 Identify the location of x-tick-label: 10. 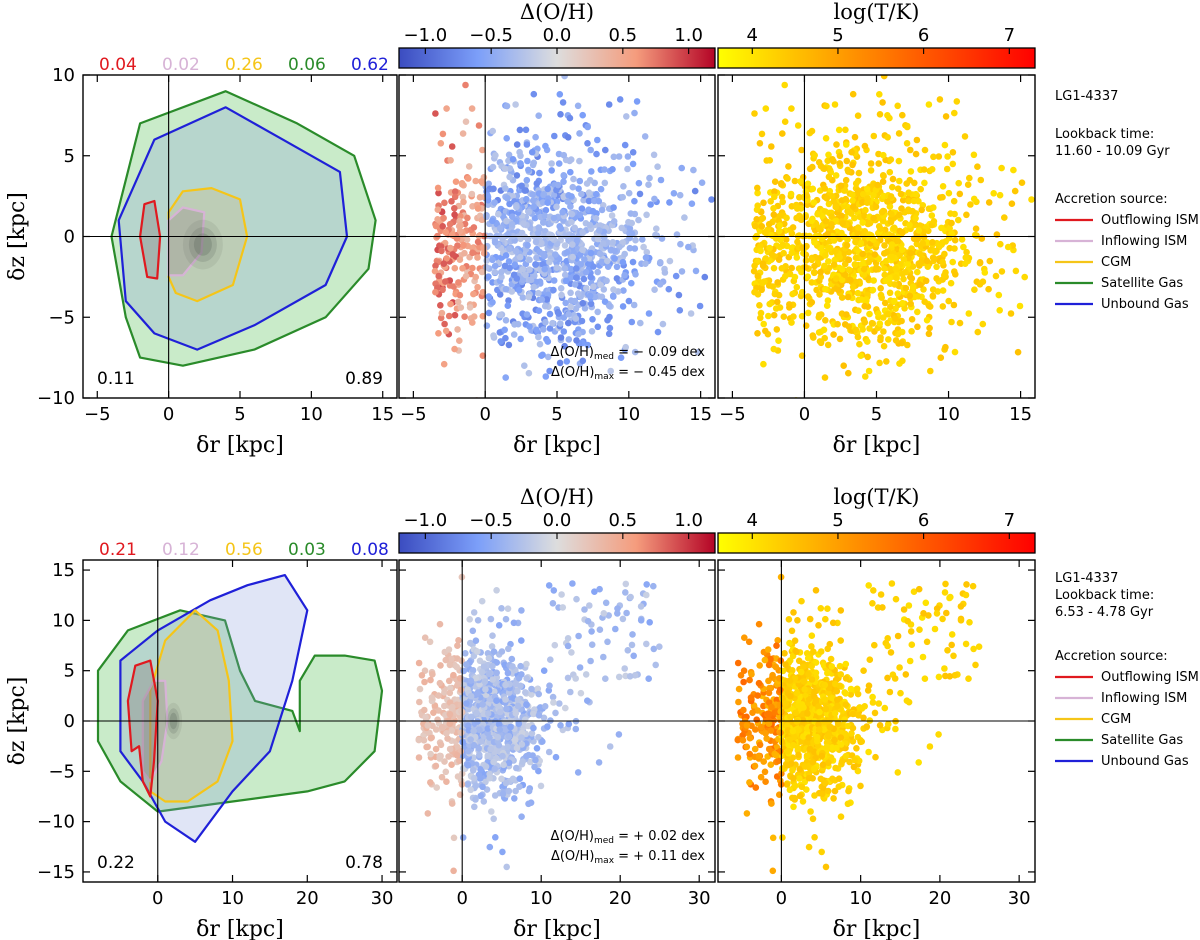
(541, 898).